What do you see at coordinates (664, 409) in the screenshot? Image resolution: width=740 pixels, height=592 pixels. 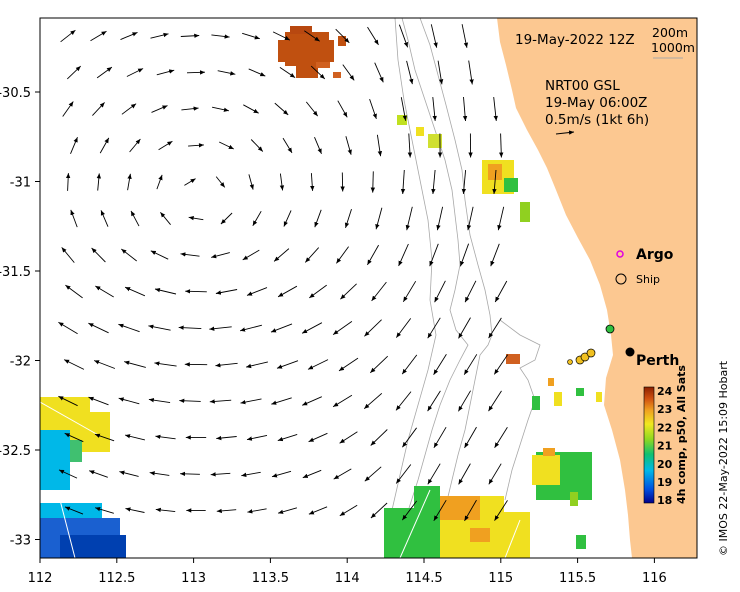 I see `colorbar-tick-label: 23` at bounding box center [664, 409].